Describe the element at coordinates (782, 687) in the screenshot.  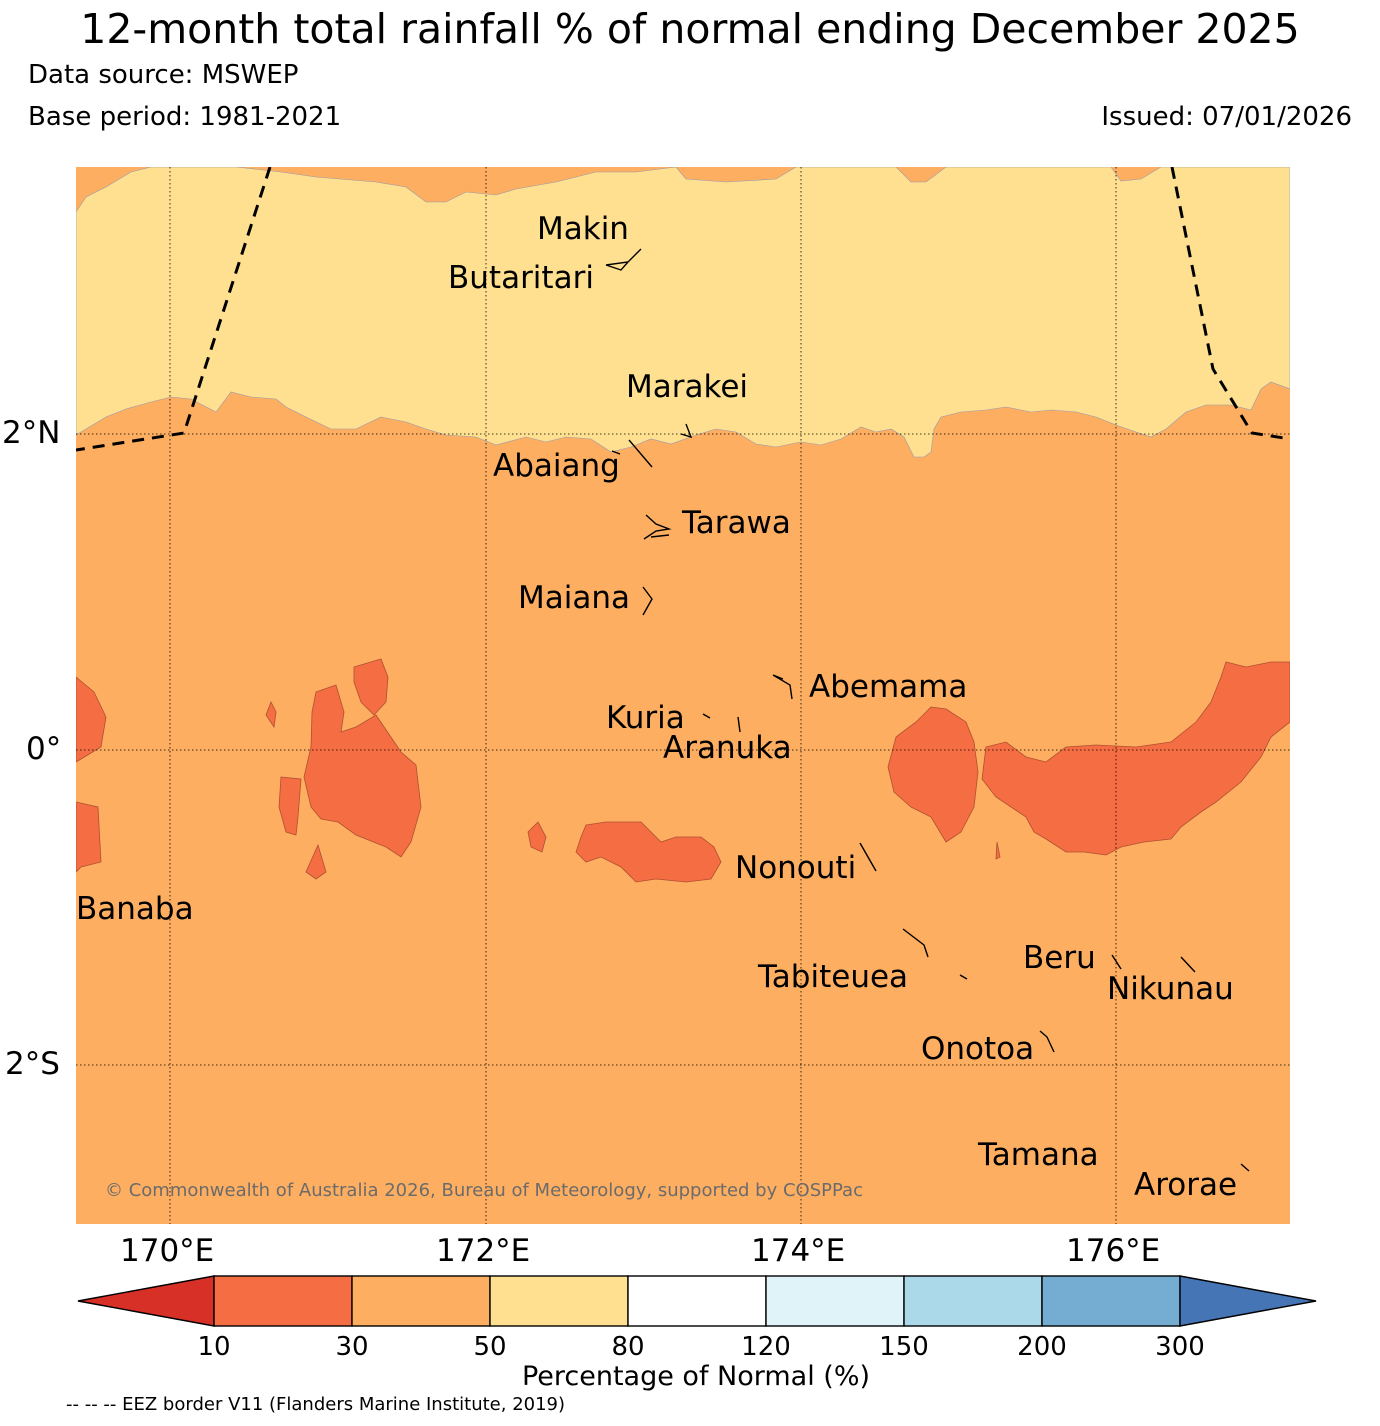
I see `island-abemama` at that location.